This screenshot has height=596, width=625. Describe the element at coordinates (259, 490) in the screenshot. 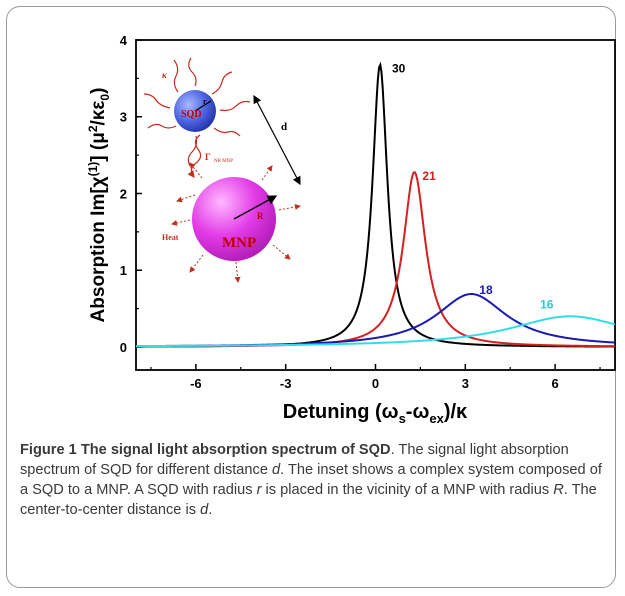

I see `caption-r: r` at that location.